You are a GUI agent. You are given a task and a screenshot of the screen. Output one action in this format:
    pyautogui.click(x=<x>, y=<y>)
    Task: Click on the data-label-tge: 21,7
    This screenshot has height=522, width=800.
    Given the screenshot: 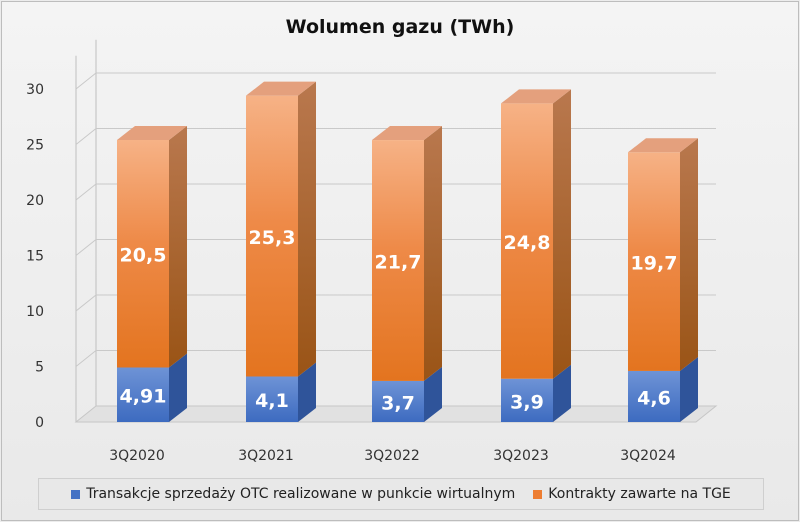 What is the action you would take?
    pyautogui.click(x=398, y=262)
    